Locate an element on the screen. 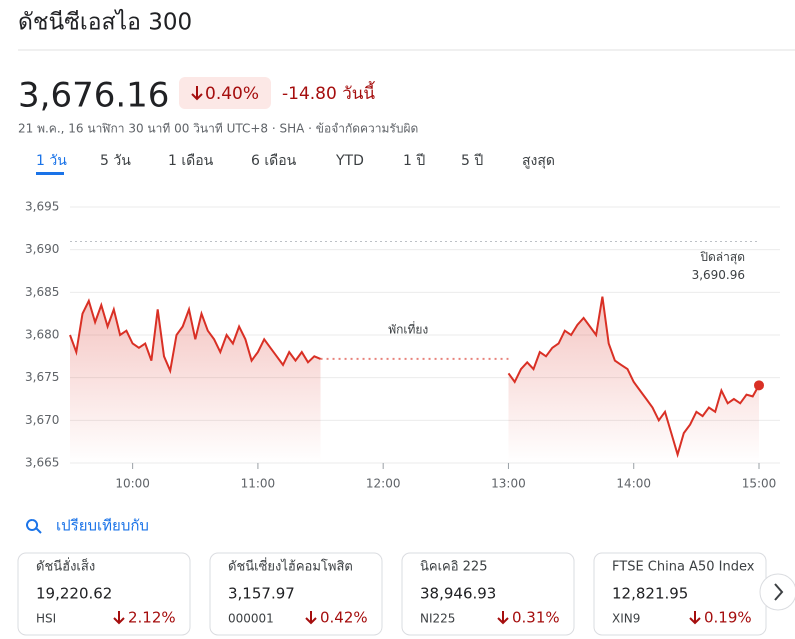  card-name: นิคเคอิ 225 is located at coordinates (453, 567).